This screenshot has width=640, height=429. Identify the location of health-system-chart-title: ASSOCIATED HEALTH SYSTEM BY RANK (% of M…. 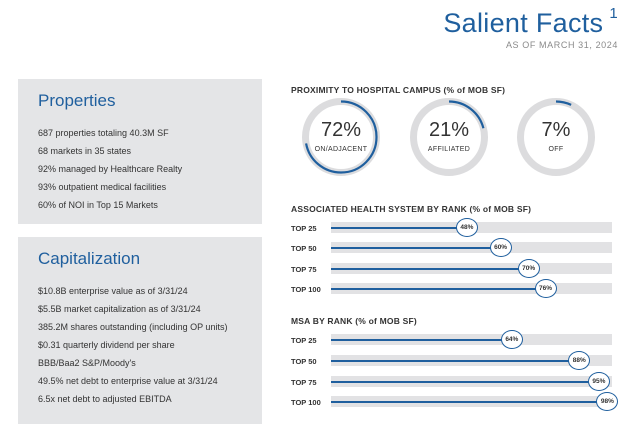
(411, 209).